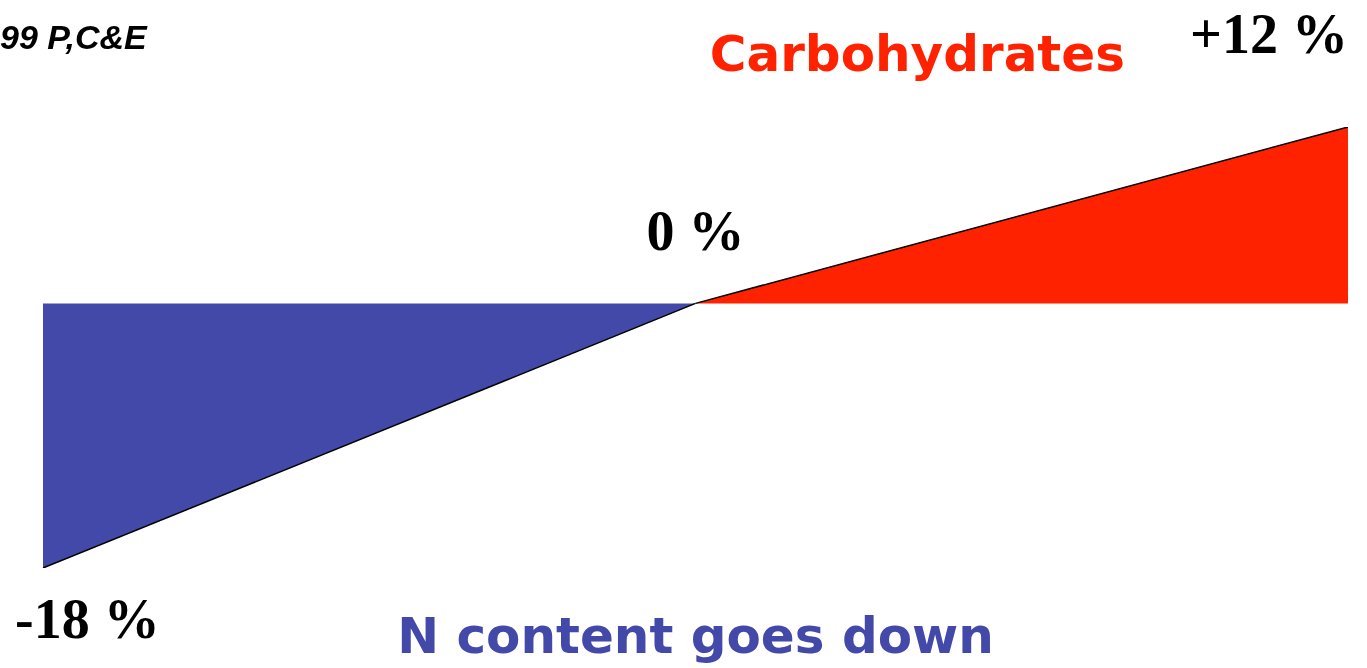 Image resolution: width=1367 pixels, height=668 pixels. What do you see at coordinates (1269, 34) in the screenshot?
I see `data-label: +12 %` at bounding box center [1269, 34].